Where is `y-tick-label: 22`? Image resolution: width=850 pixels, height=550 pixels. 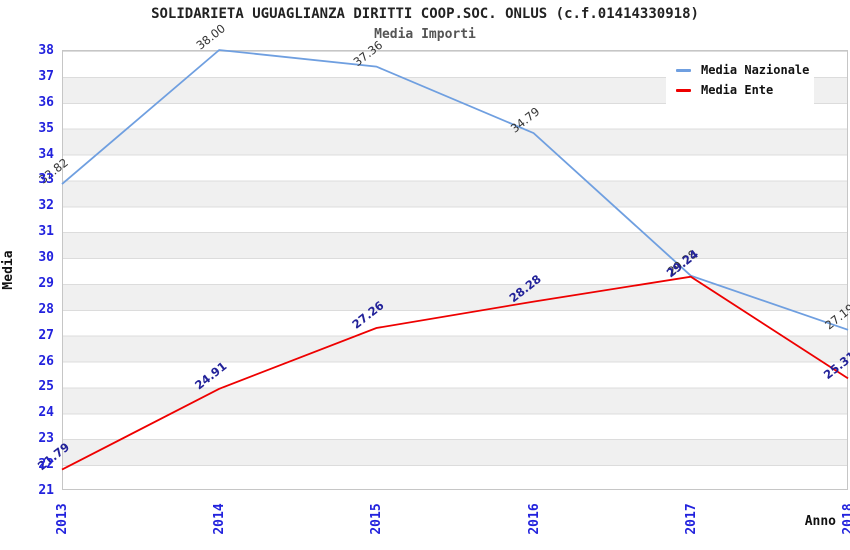
y-tick-label: 22 is located at coordinates (46, 465).